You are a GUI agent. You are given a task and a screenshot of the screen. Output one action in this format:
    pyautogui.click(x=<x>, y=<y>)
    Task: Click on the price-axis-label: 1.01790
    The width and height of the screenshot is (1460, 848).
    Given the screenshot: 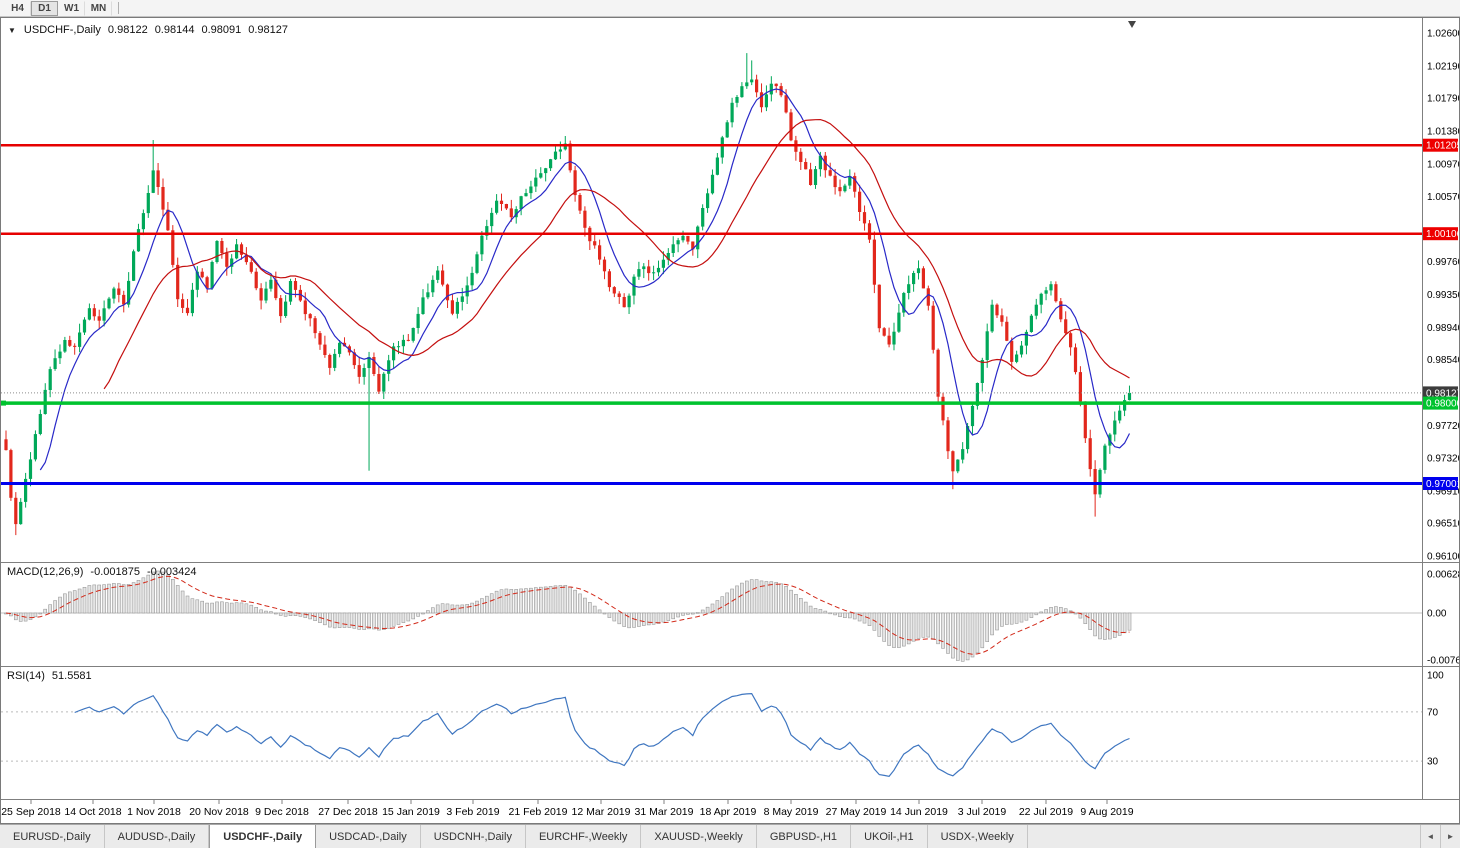 What is the action you would take?
    pyautogui.click(x=1443, y=99)
    